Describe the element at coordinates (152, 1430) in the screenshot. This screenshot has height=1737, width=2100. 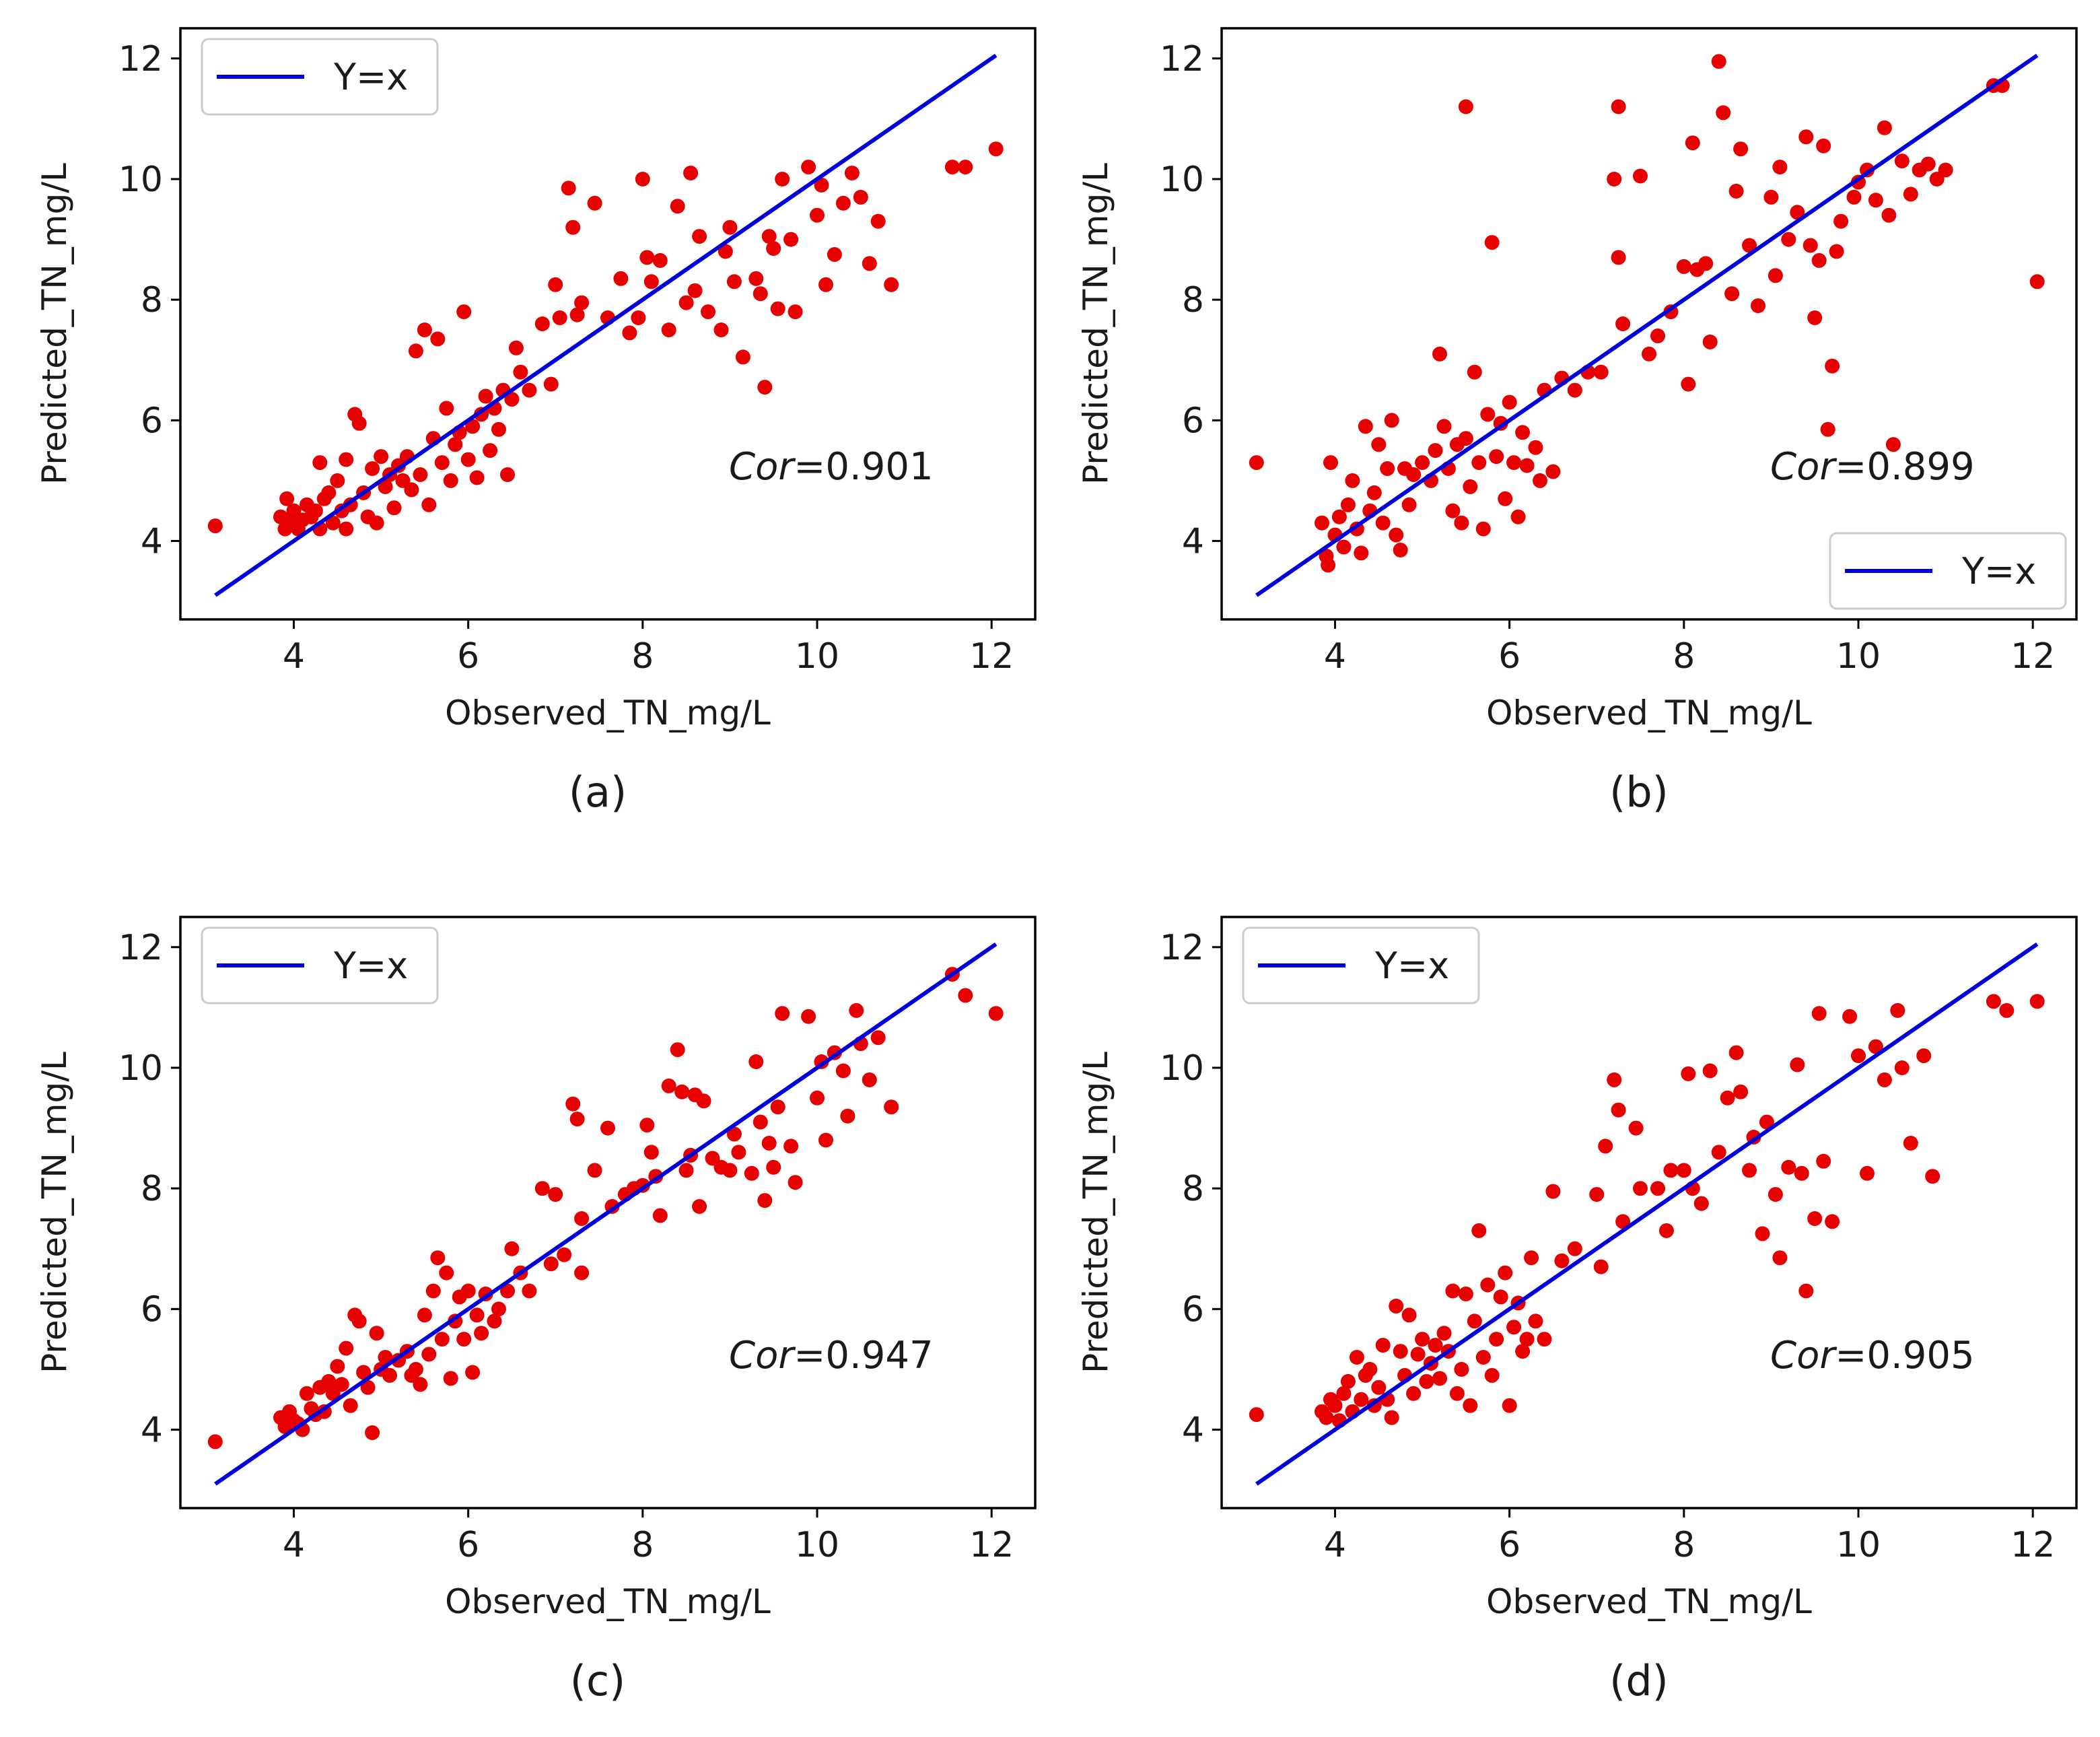
I see `y-tick-label: 4` at that location.